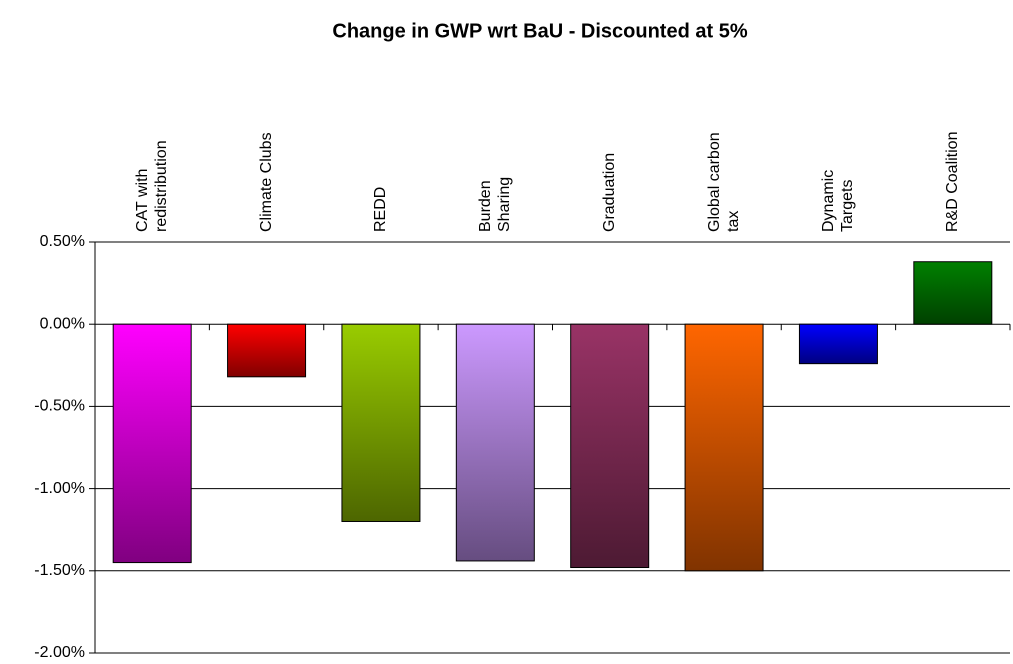 The height and width of the screenshot is (664, 1013). I want to click on x-tick-label: R&D Coalition, so click(953, 181).